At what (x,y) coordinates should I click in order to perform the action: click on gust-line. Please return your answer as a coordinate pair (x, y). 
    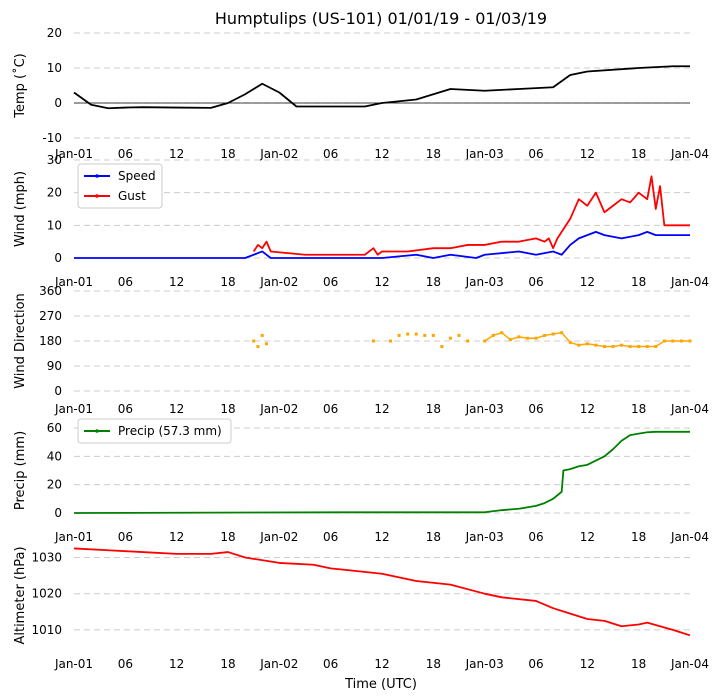
    Looking at the image, I should click on (471, 215).